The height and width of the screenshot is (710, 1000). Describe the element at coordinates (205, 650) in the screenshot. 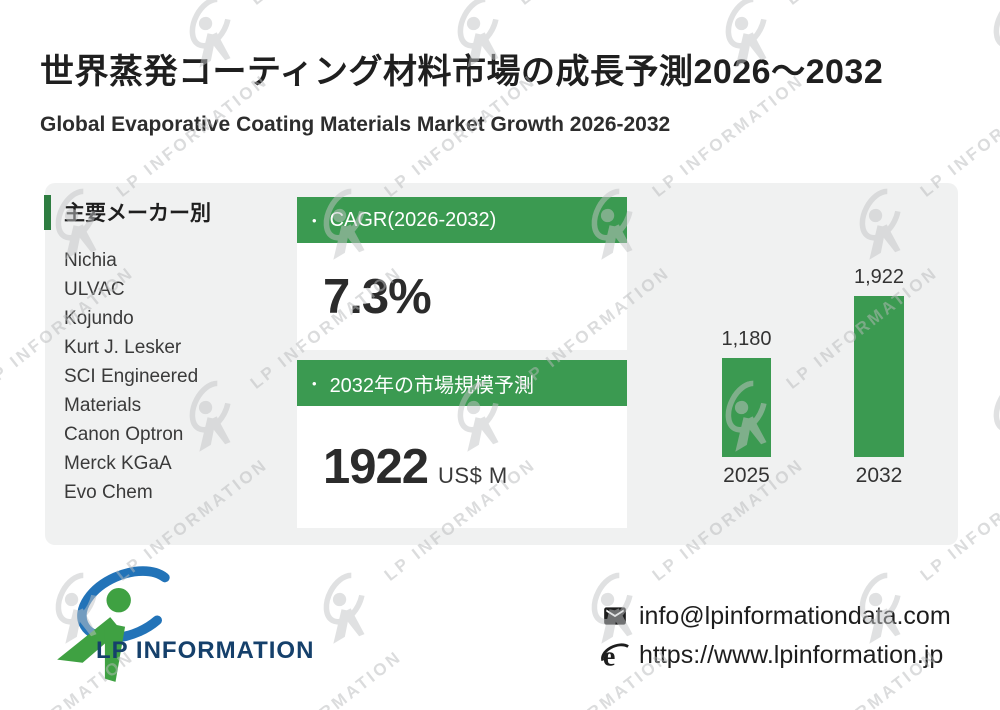

I see `lp-logo-text: LP INFORMATION` at that location.